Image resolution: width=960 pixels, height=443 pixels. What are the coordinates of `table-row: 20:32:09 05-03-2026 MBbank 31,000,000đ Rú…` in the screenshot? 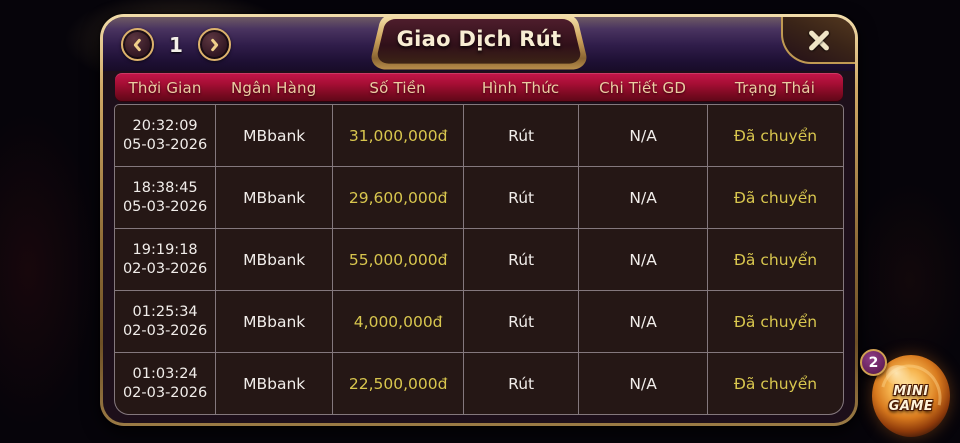 It's located at (479, 135).